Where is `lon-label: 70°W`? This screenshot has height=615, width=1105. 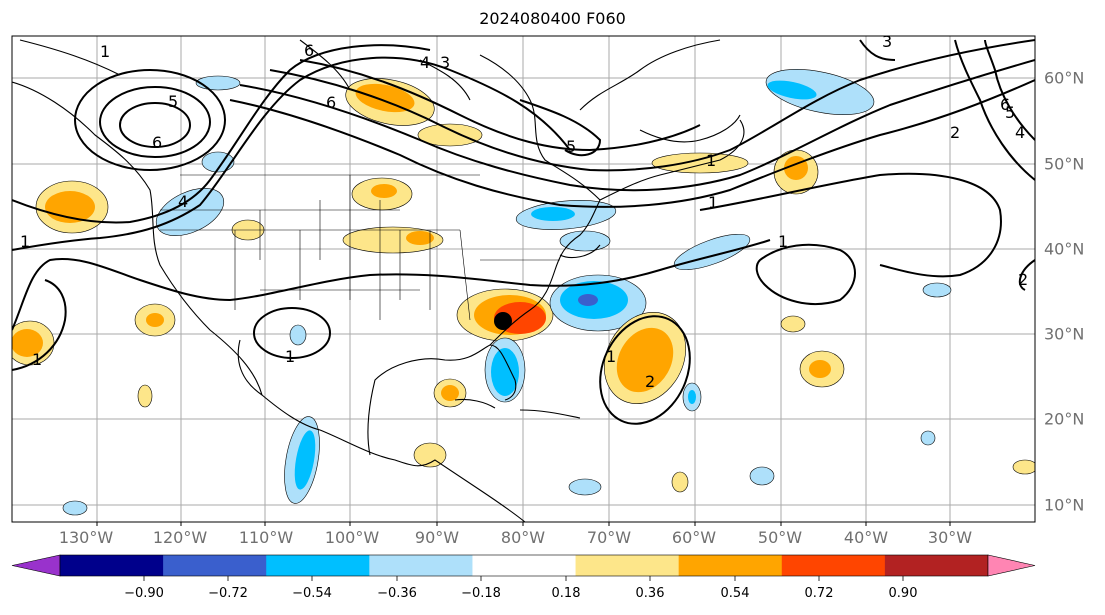 lon-label: 70°W is located at coordinates (609, 537).